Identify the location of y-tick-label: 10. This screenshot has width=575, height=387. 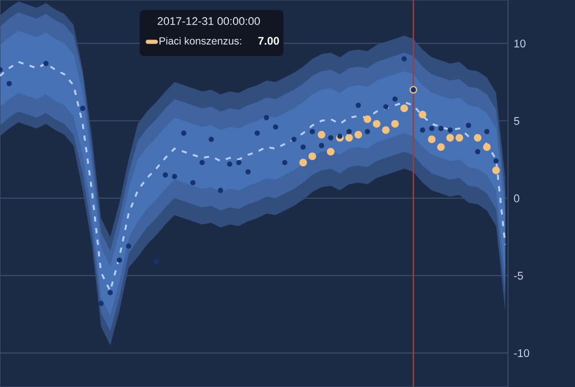
(520, 44).